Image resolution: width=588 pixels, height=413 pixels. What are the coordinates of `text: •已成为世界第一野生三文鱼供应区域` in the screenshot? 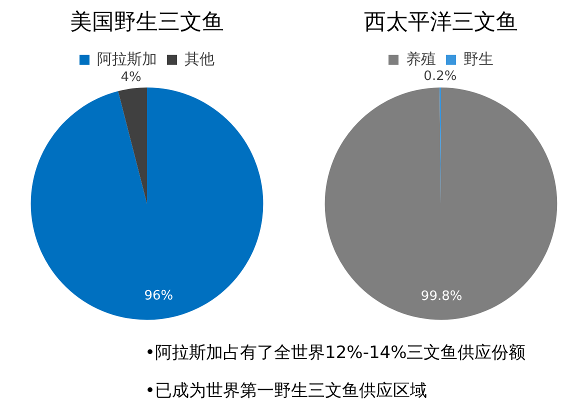 It's located at (286, 391).